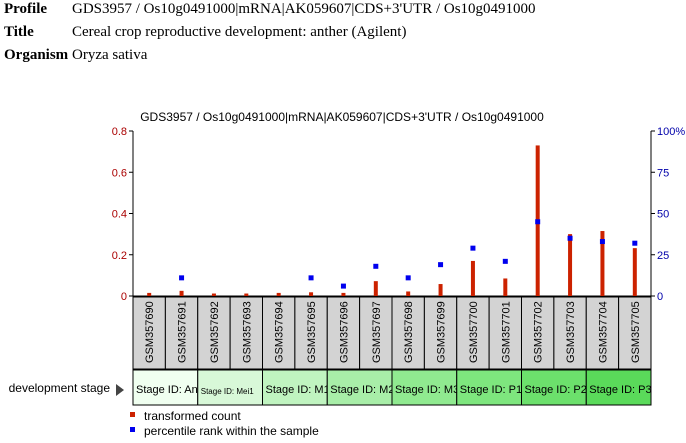 This screenshot has width=686, height=443. What do you see at coordinates (119, 132) in the screenshot?
I see `left-tick-label: 0.8` at bounding box center [119, 132].